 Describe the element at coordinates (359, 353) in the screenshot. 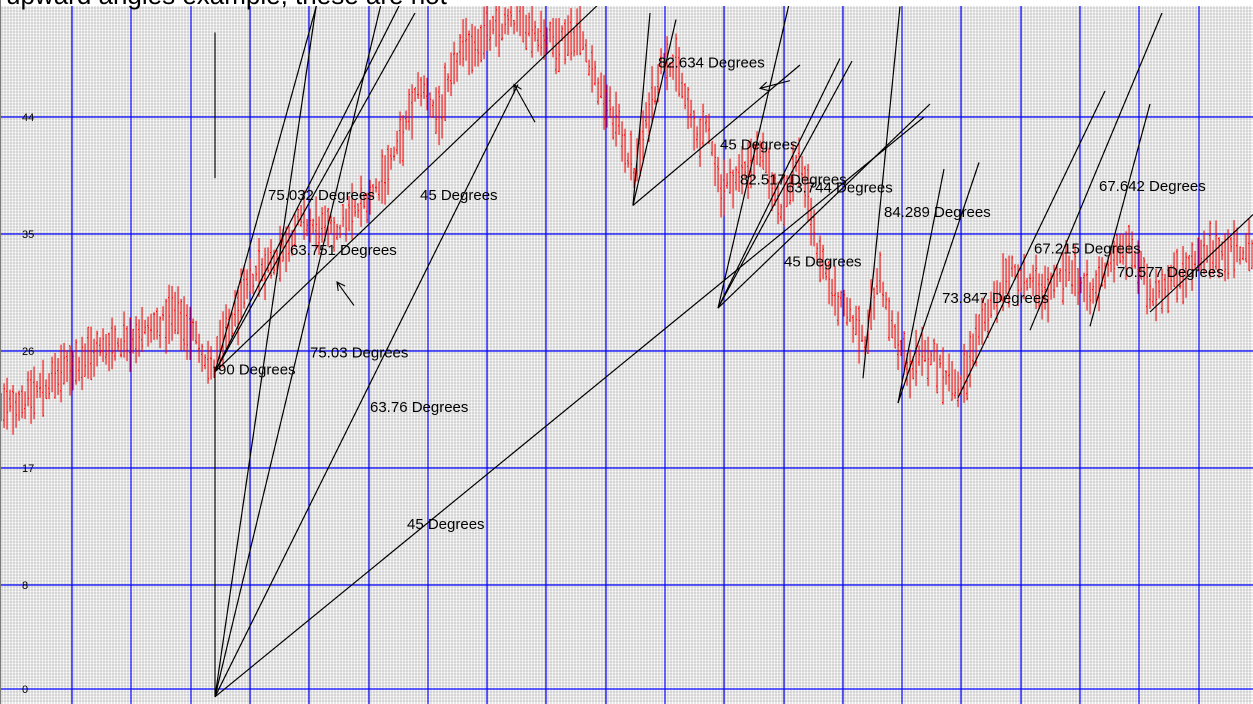

I see `angle-label: 75.03 Degrees` at that location.